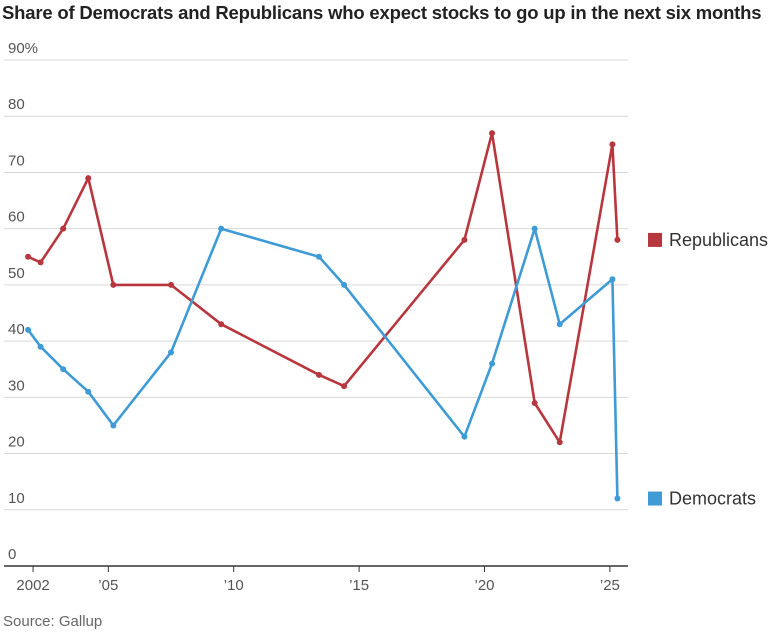 This screenshot has width=768, height=632. What do you see at coordinates (16, 385) in the screenshot?
I see `y-tick-label-30: 30` at bounding box center [16, 385].